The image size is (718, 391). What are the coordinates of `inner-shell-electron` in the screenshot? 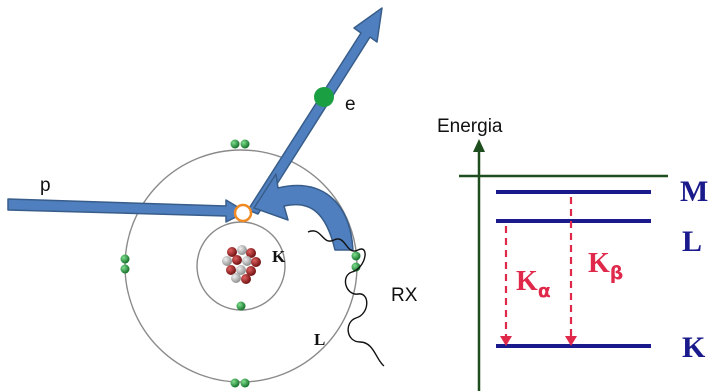 It's located at (241, 306).